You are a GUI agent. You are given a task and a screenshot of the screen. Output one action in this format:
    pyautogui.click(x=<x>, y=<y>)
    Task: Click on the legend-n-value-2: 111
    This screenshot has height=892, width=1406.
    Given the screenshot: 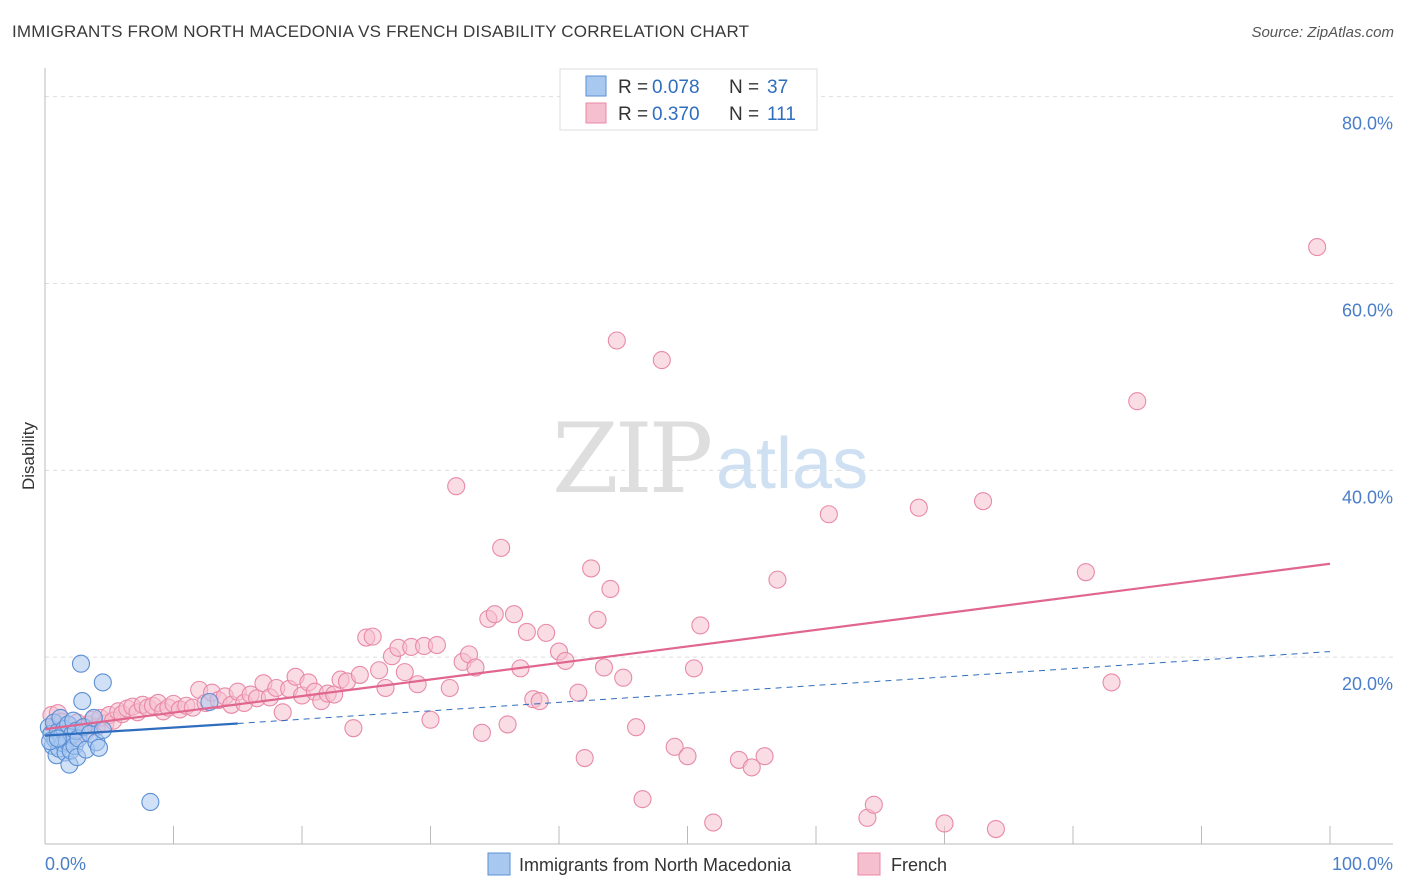 What is the action you would take?
    pyautogui.click(x=781, y=114)
    